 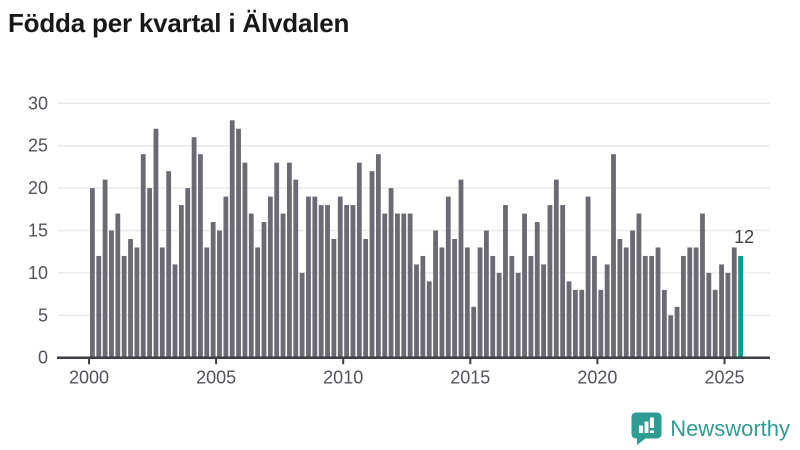 What do you see at coordinates (38, 273) in the screenshot?
I see `y-tick-label: 10` at bounding box center [38, 273].